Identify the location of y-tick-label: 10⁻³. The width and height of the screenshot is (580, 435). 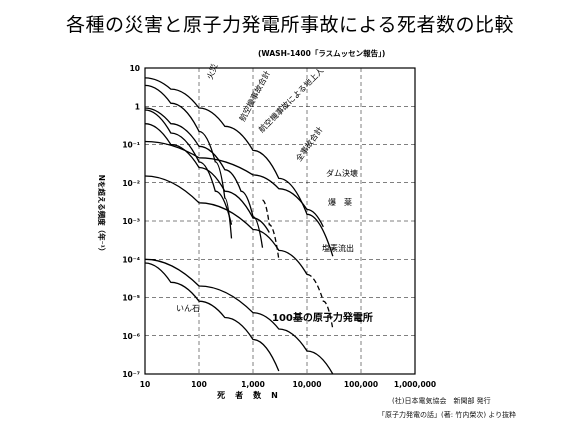
(131, 221).